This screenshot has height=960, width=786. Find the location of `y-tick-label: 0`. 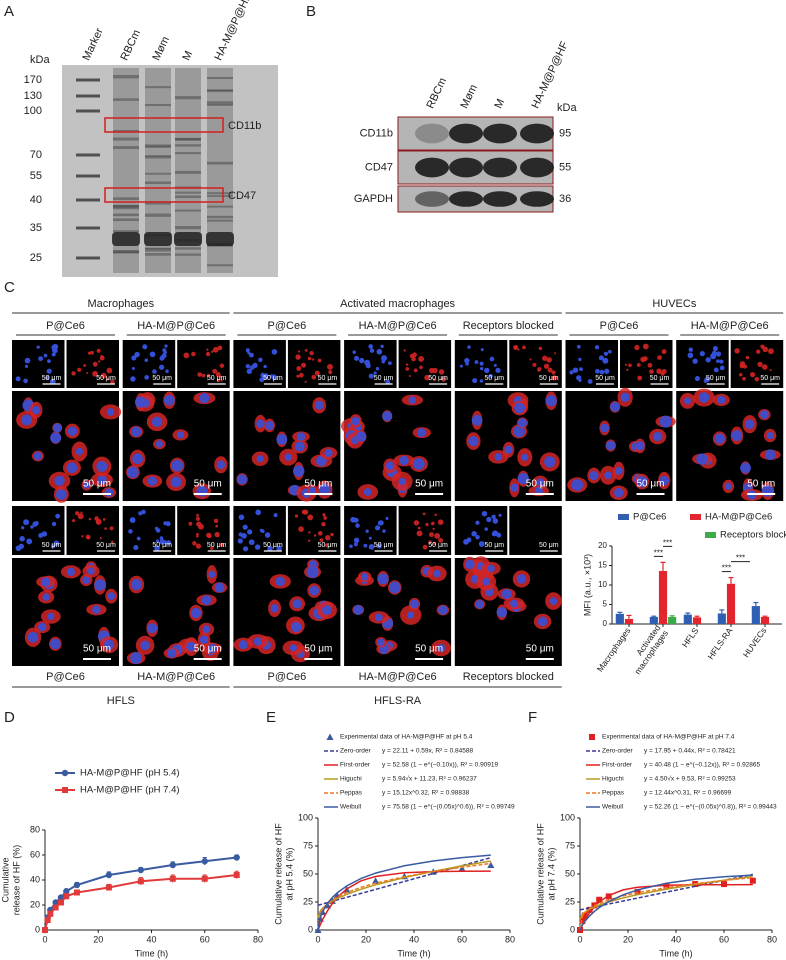

y-tick-label: 0 is located at coordinates (572, 929).